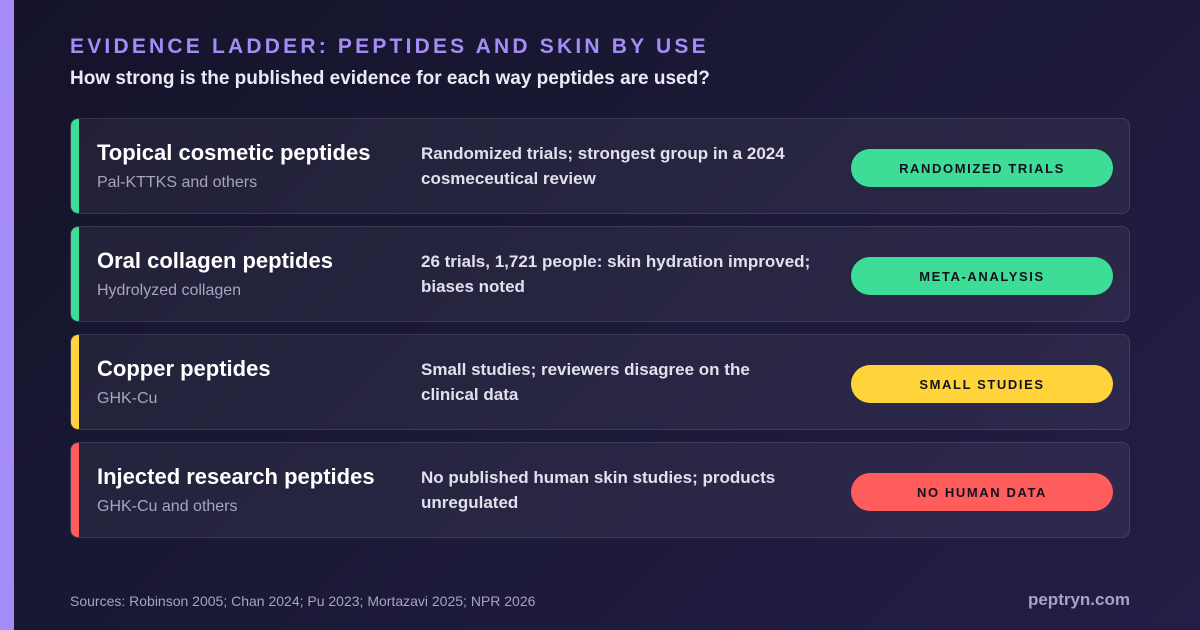 Image resolution: width=1200 pixels, height=630 pixels. I want to click on evidence-badge: RANDOMIZED TRIALS, so click(982, 168).